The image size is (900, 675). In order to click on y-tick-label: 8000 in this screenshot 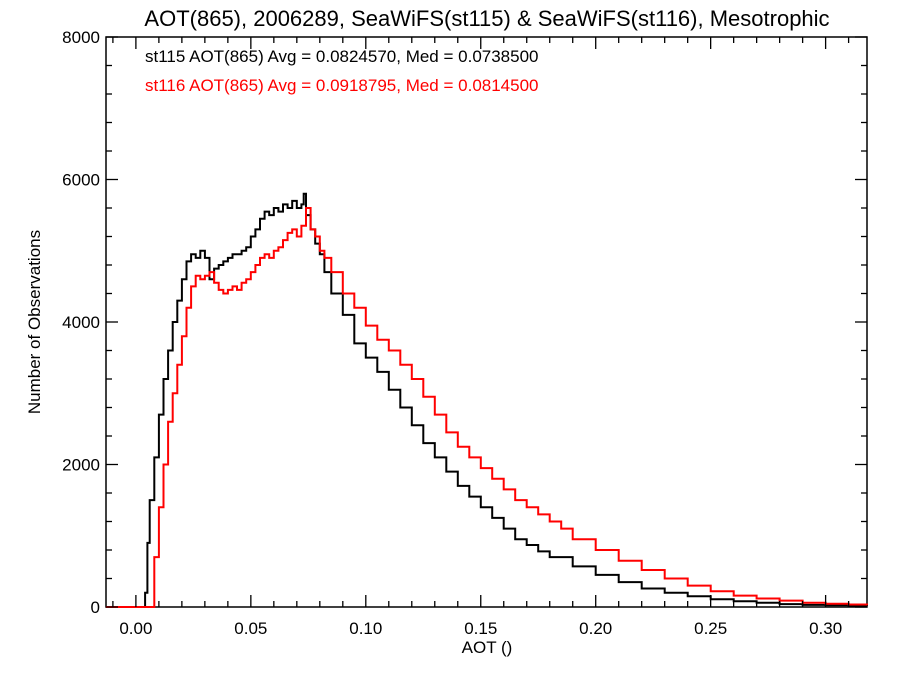, I will do `click(81, 37)`.